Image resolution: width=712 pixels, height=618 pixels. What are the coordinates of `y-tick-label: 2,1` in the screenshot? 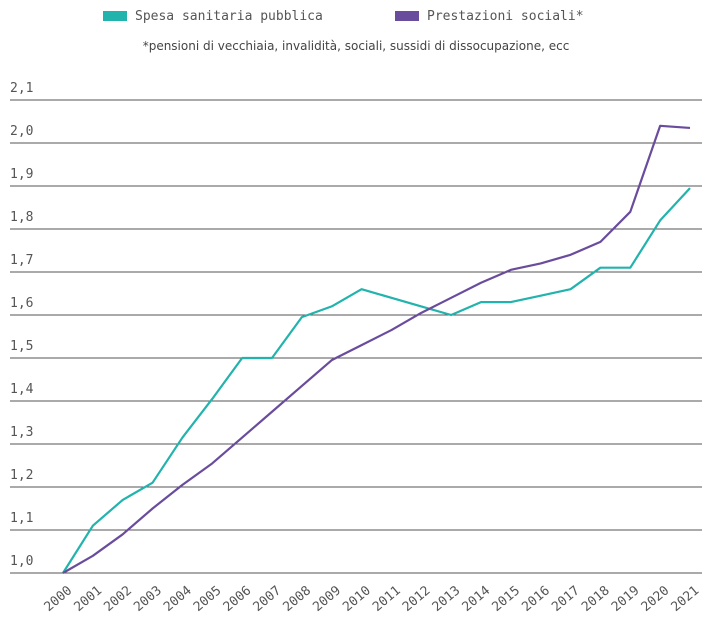 It's located at (21, 88).